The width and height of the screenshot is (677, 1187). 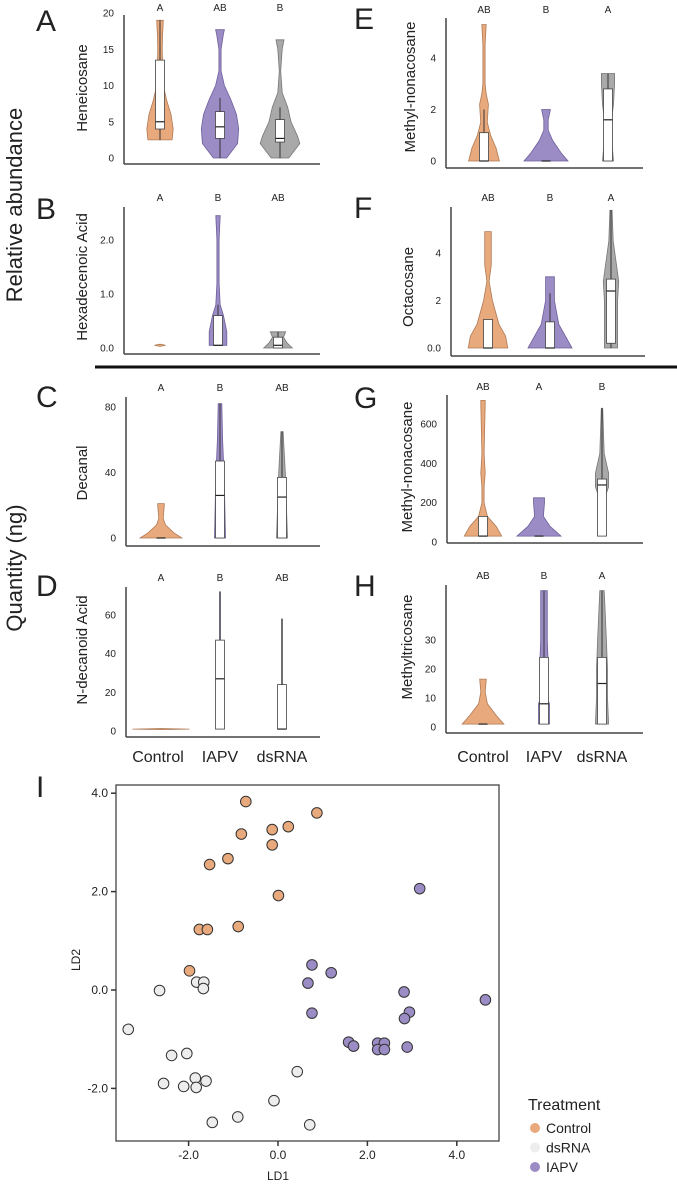 I want to click on x-tick-label: 2.0, so click(x=367, y=1155).